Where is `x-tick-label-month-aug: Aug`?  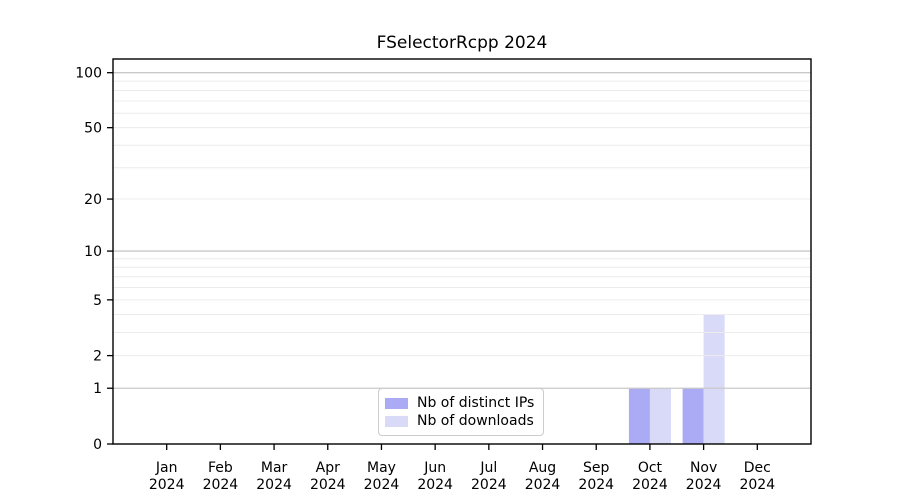
x-tick-label-month-aug: Aug is located at coordinates (542, 468).